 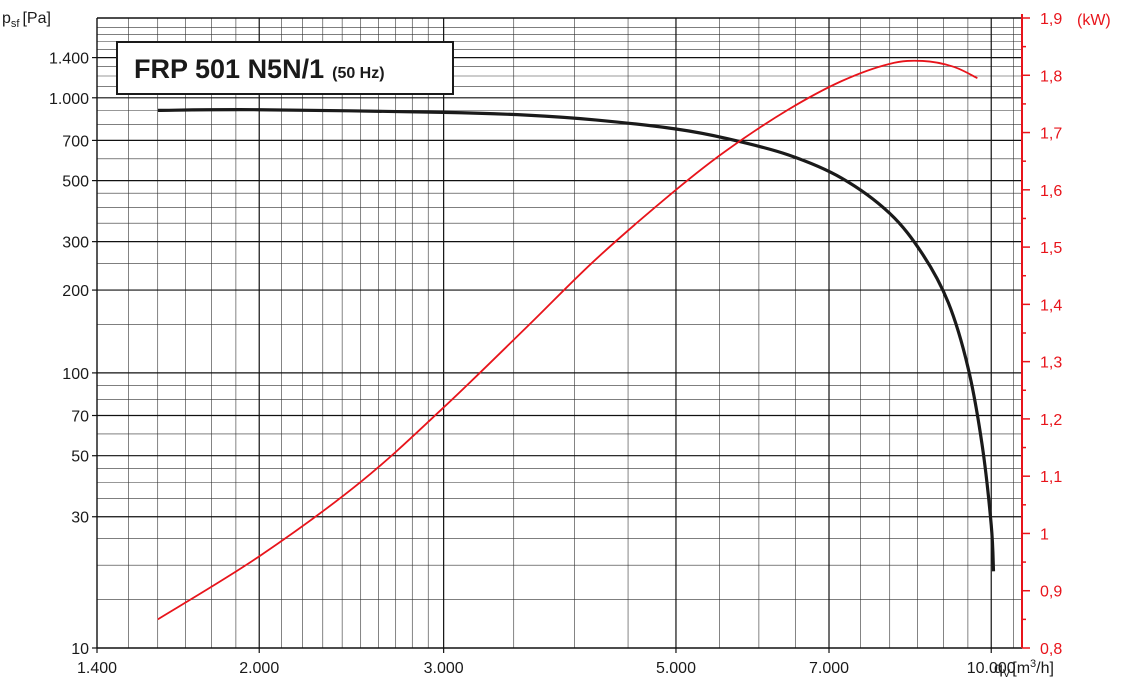 What do you see at coordinates (1051, 19) in the screenshot?
I see `right-tick-label: 1,9` at bounding box center [1051, 19].